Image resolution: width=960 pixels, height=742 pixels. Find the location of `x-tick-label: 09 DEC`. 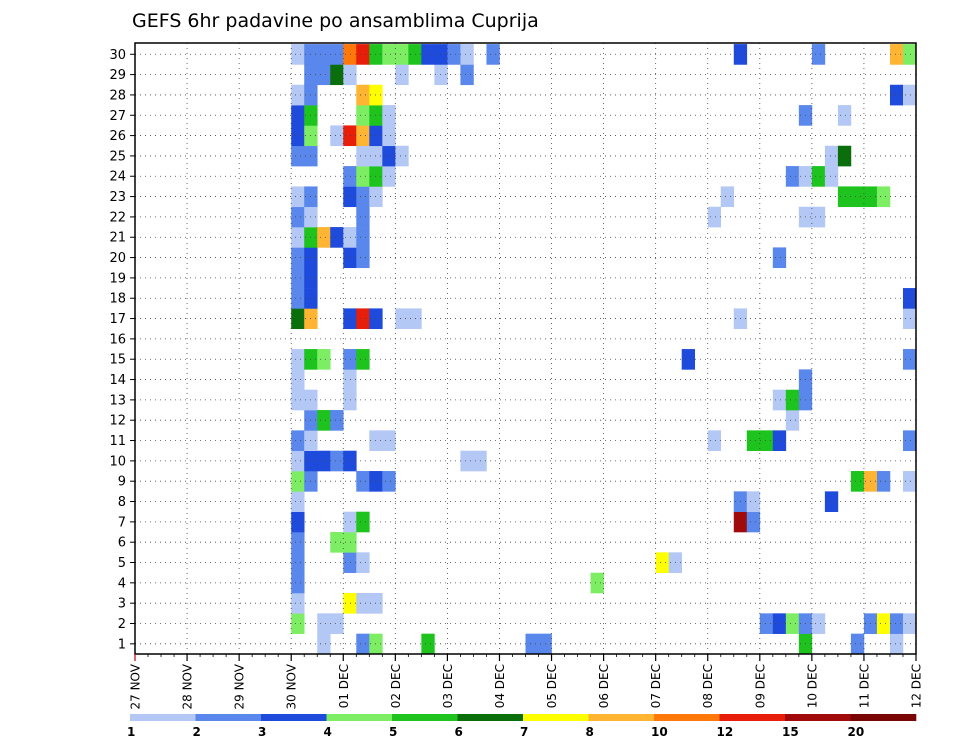

x-tick-label: 09 DEC is located at coordinates (760, 686).